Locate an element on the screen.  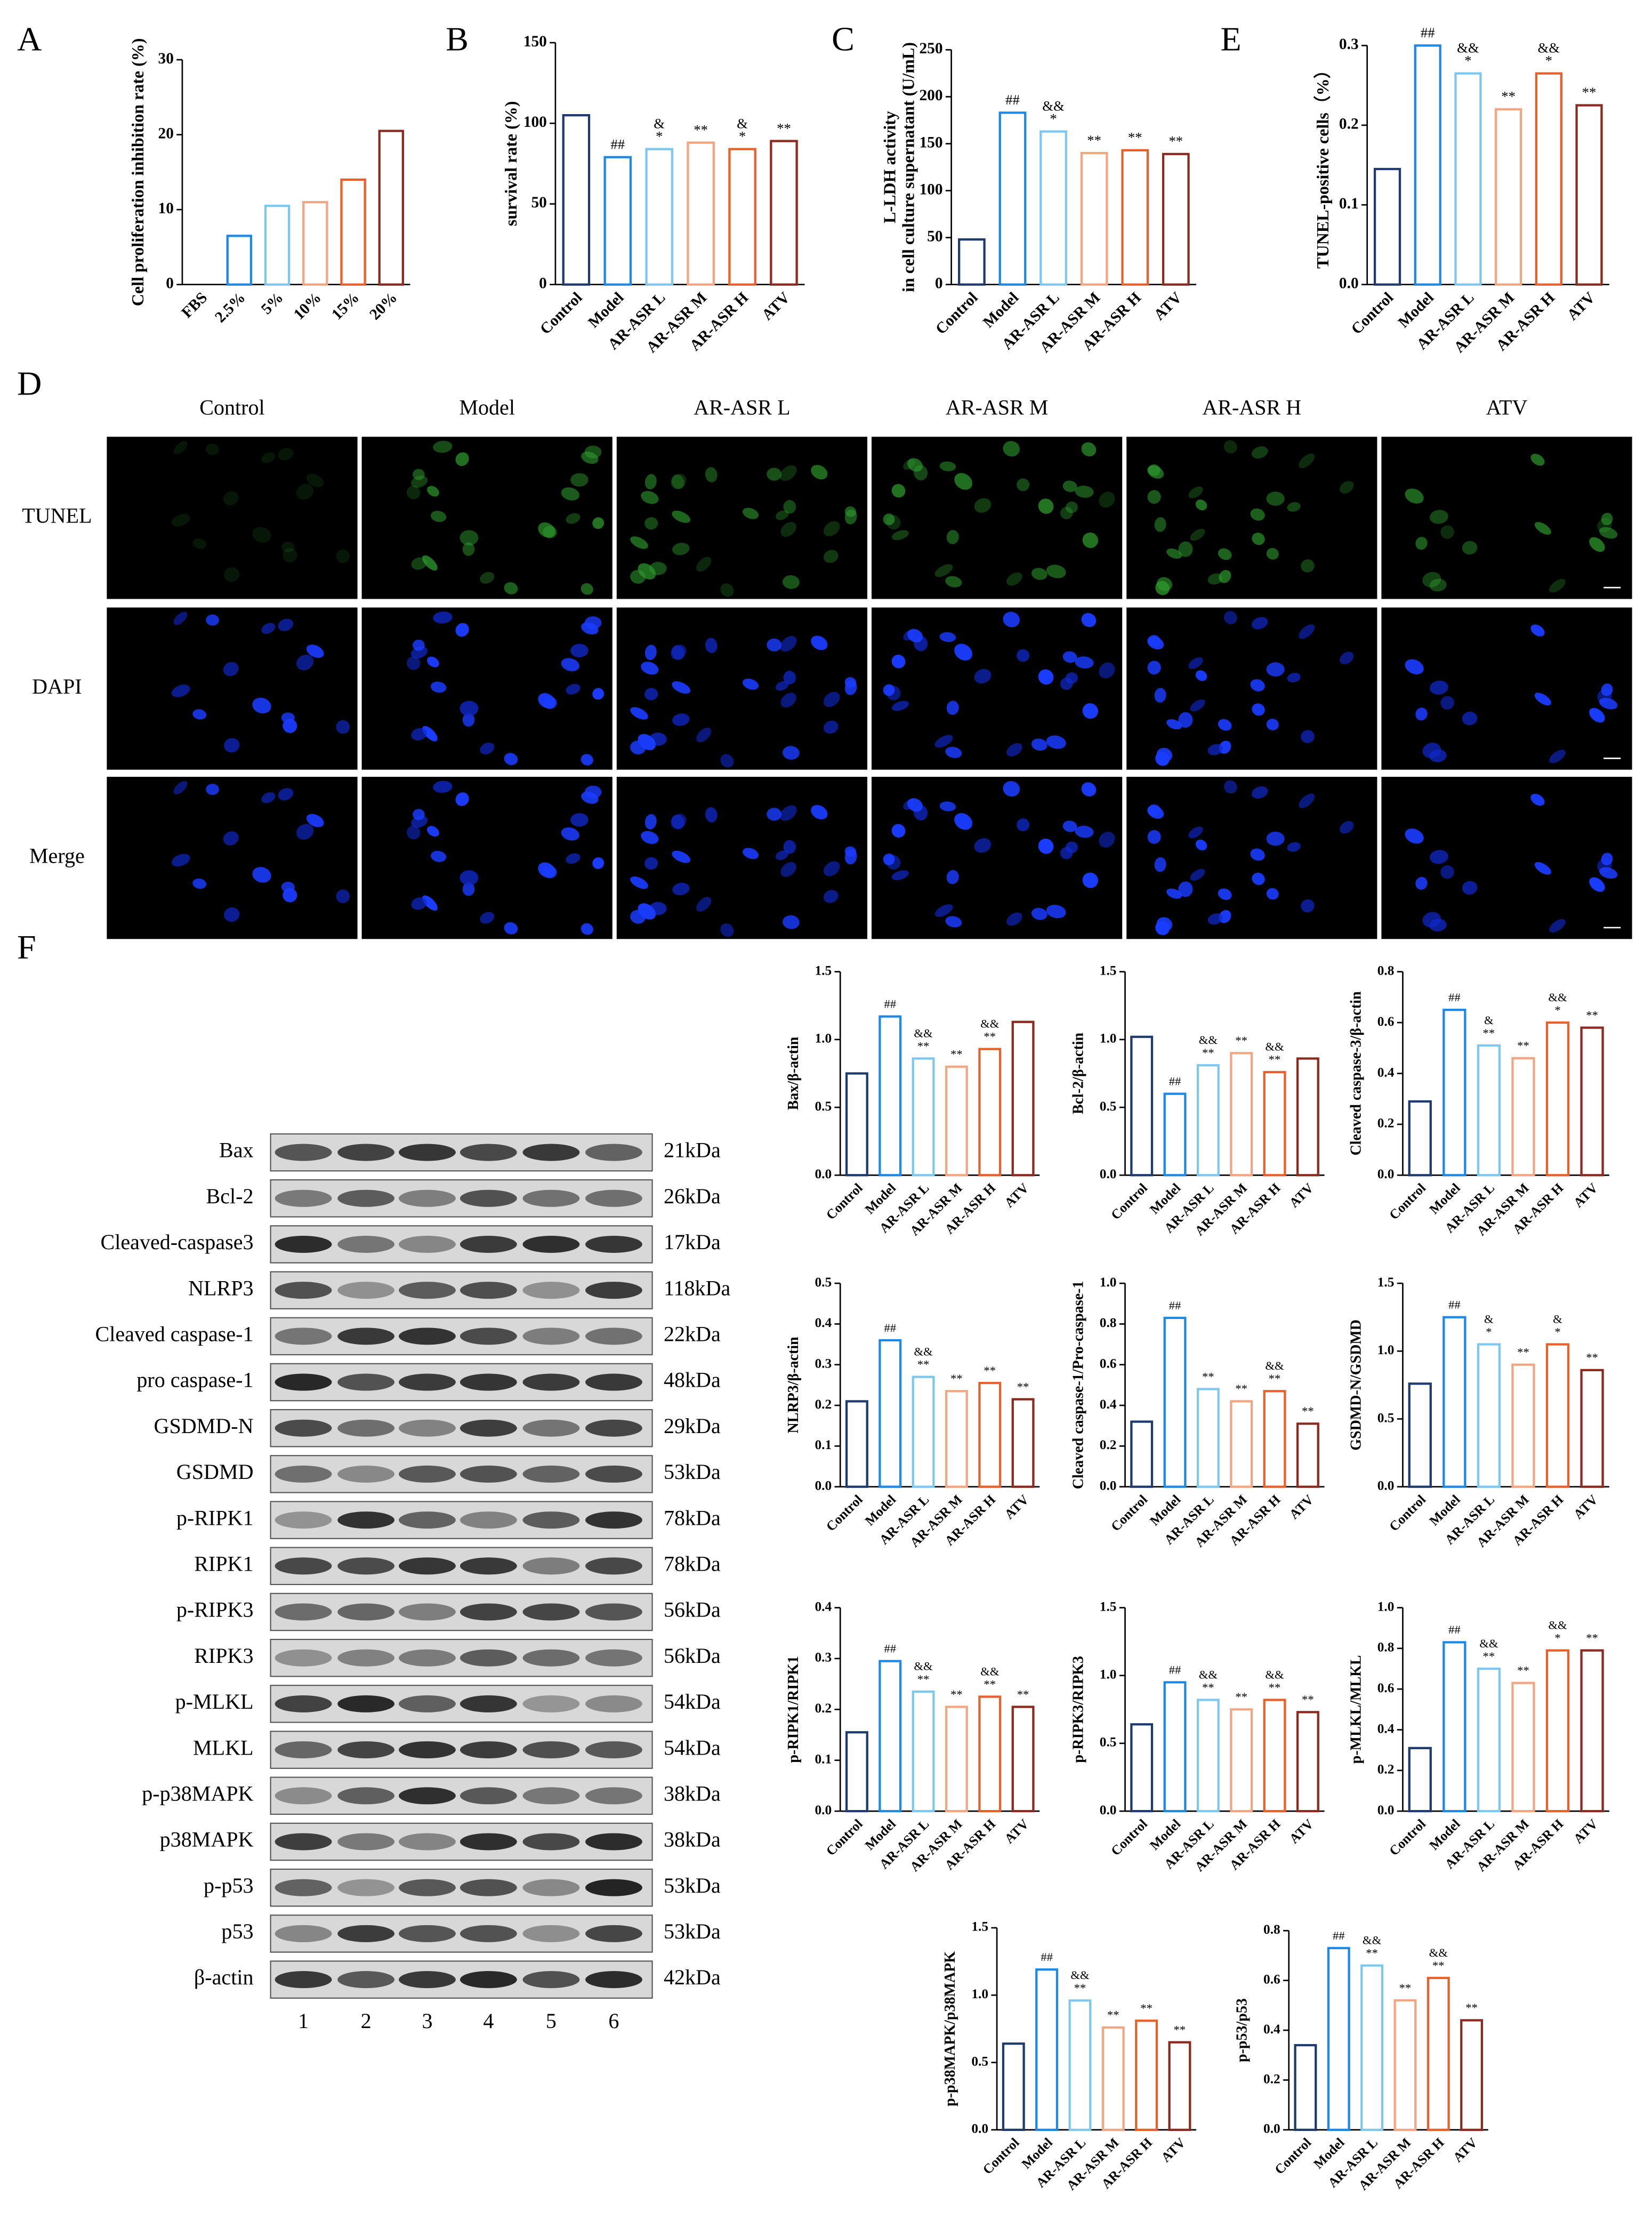
x-tick-label: 5% is located at coordinates (272, 304).